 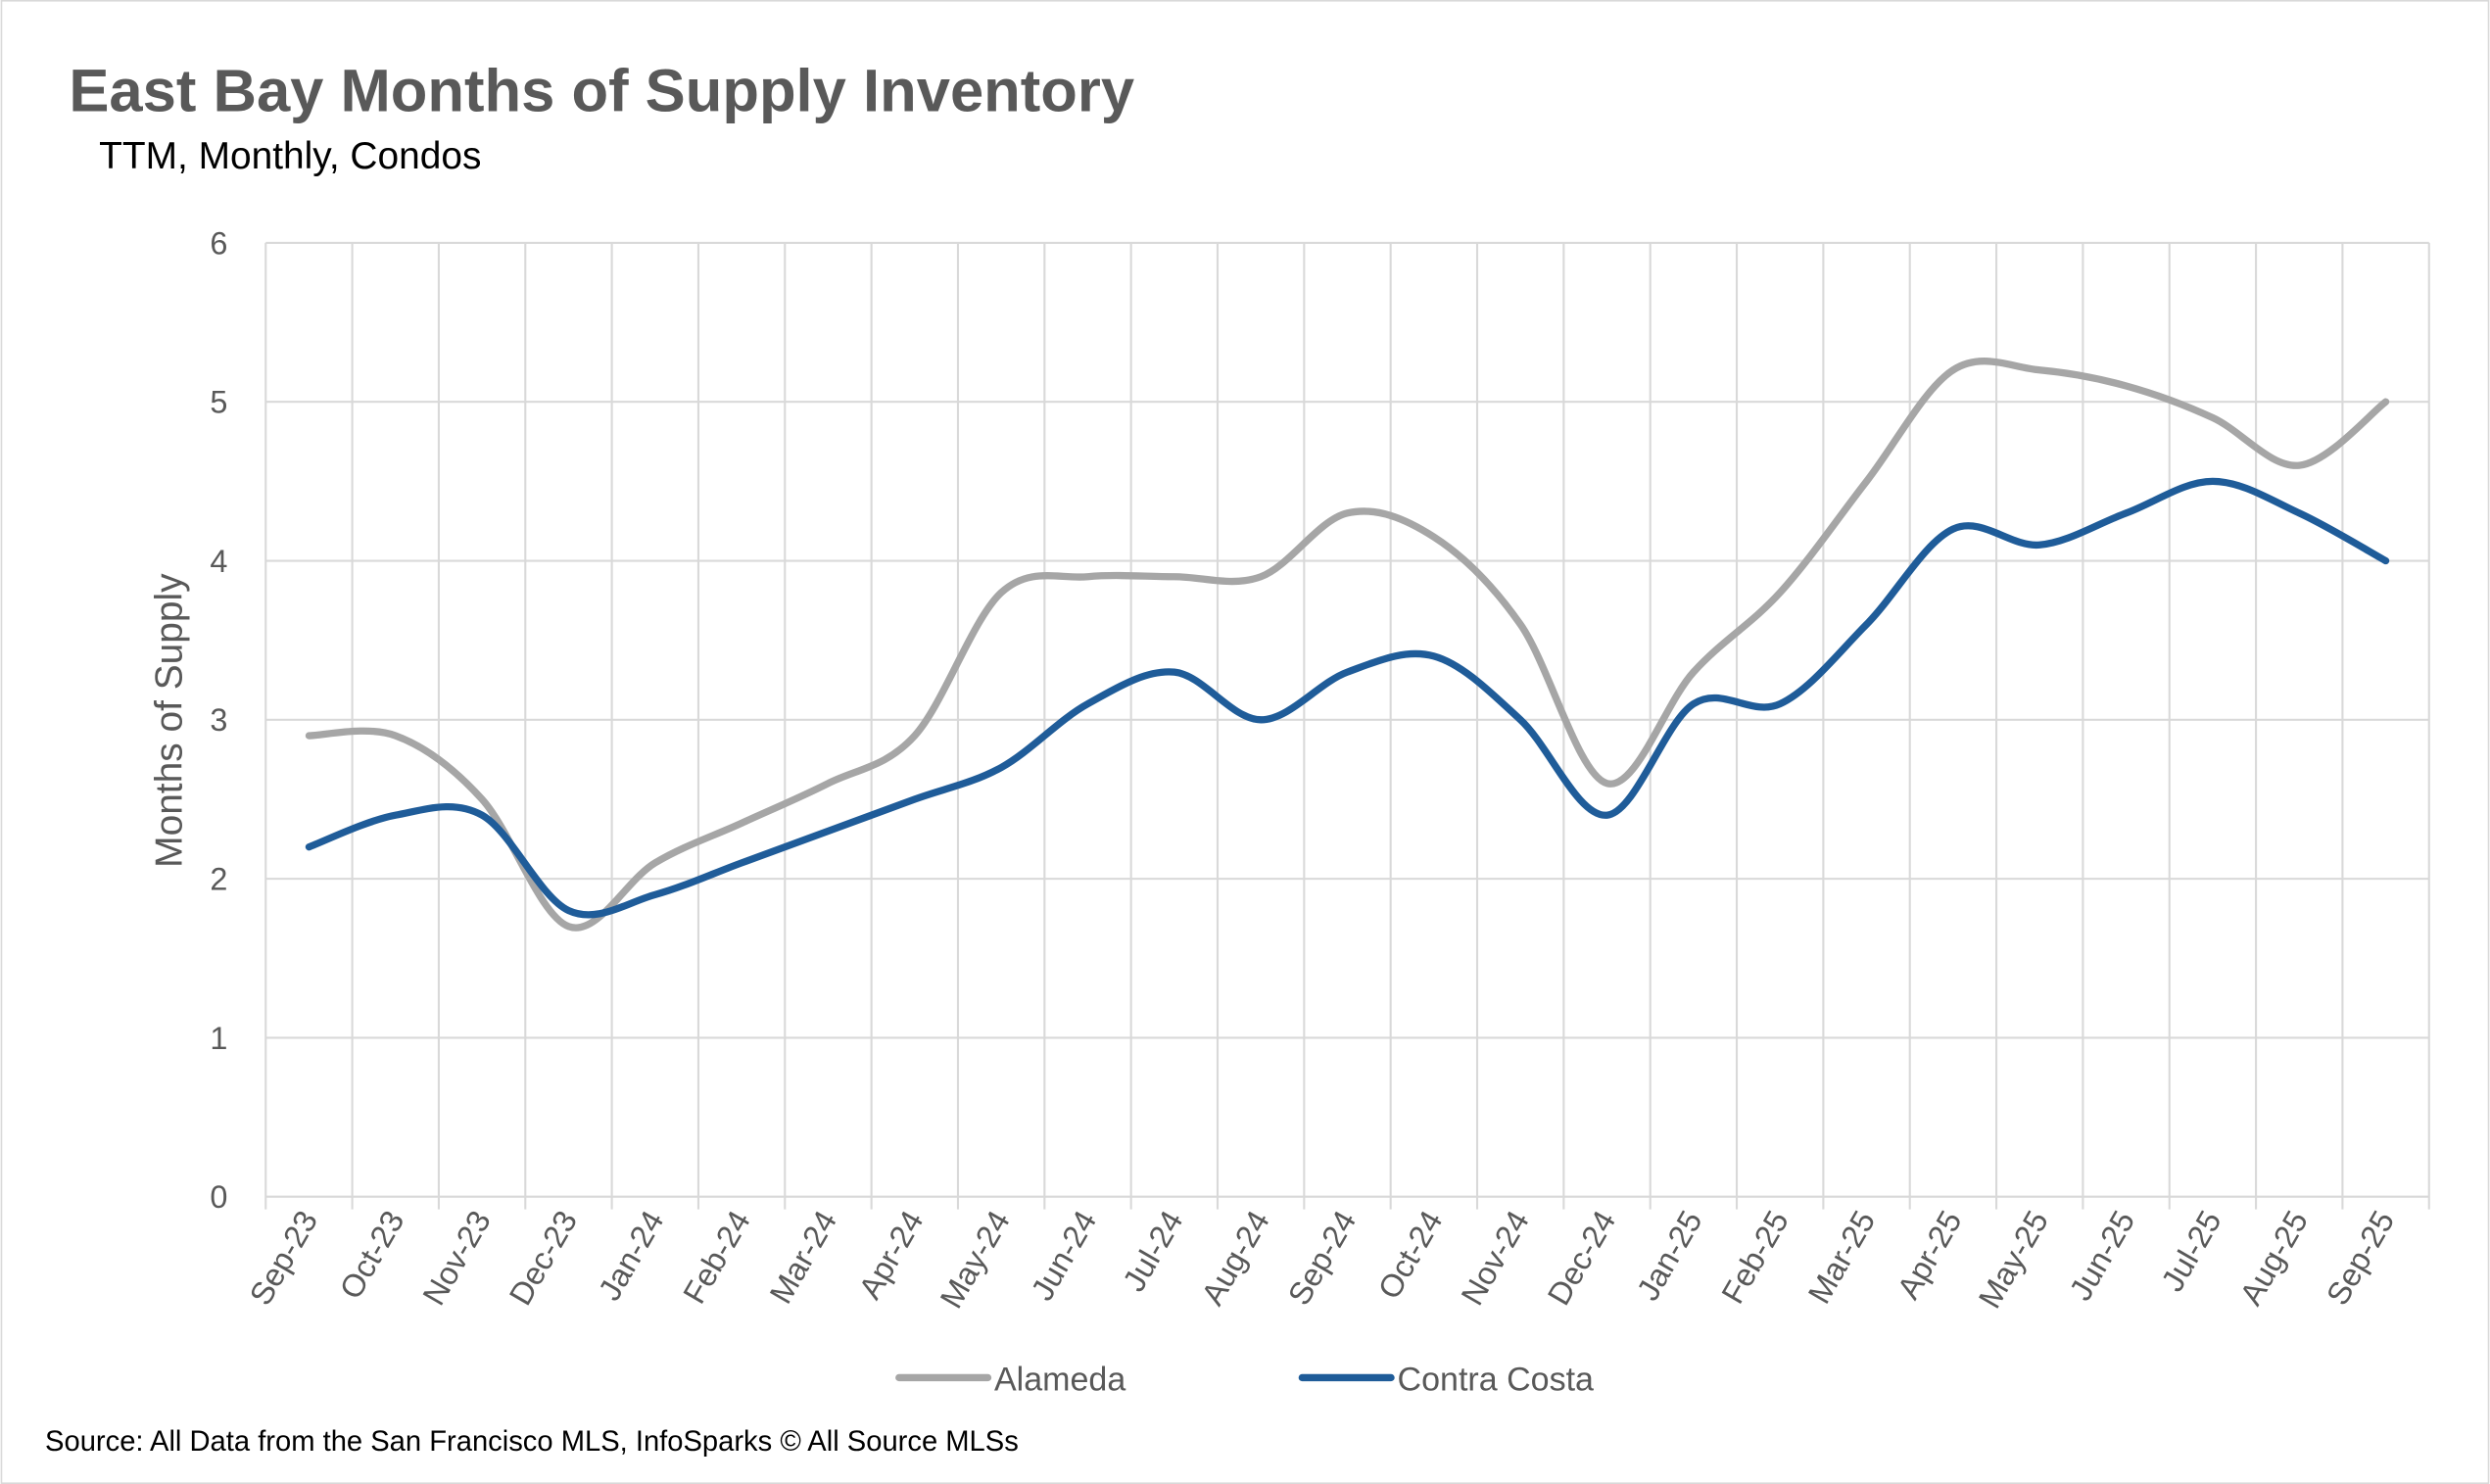 I want to click on y-axis-label: Months of Supply, so click(x=169, y=720).